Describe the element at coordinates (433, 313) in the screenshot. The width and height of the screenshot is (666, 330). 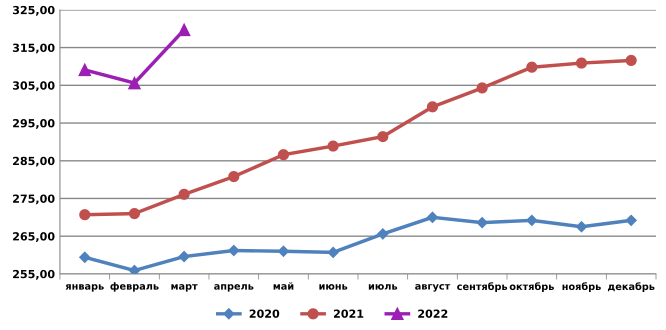
I see `legend-label: 2022` at that location.